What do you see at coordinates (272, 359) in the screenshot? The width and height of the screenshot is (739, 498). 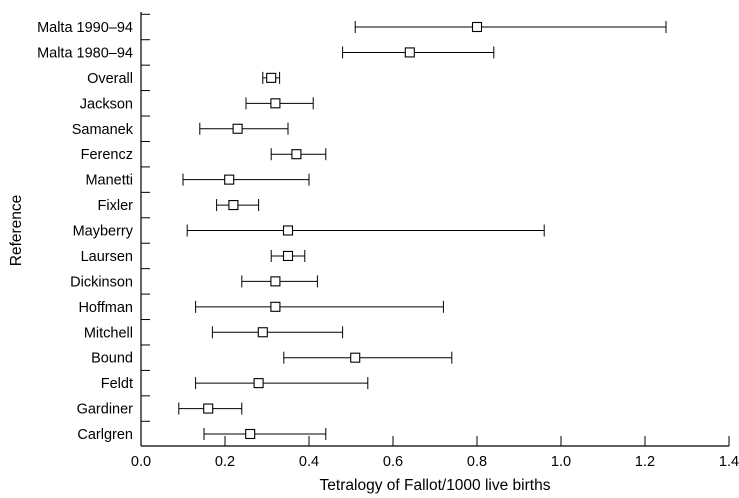 I see `forest-row: Bound` at bounding box center [272, 359].